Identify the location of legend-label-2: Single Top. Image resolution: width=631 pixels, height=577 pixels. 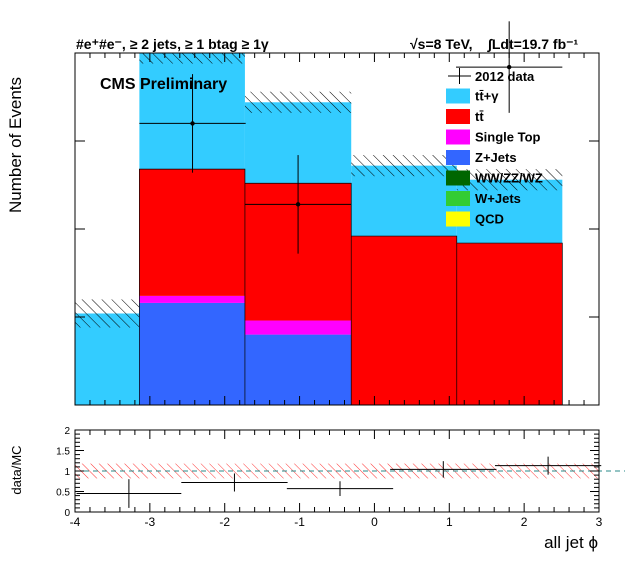
(508, 137).